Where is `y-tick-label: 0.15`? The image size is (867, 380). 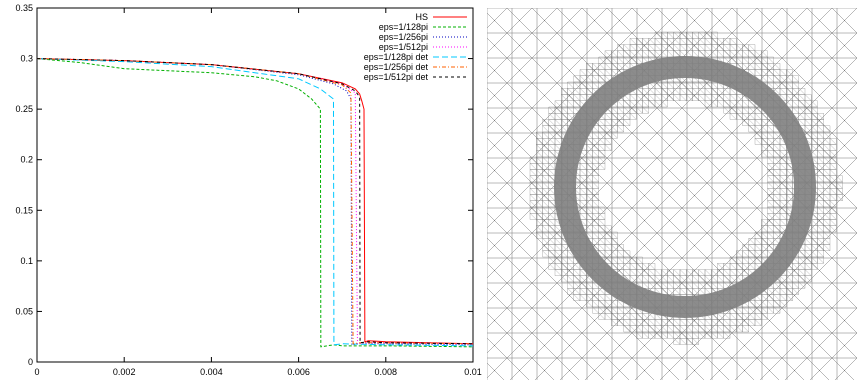 y-tick-label: 0.15 is located at coordinates (24, 210).